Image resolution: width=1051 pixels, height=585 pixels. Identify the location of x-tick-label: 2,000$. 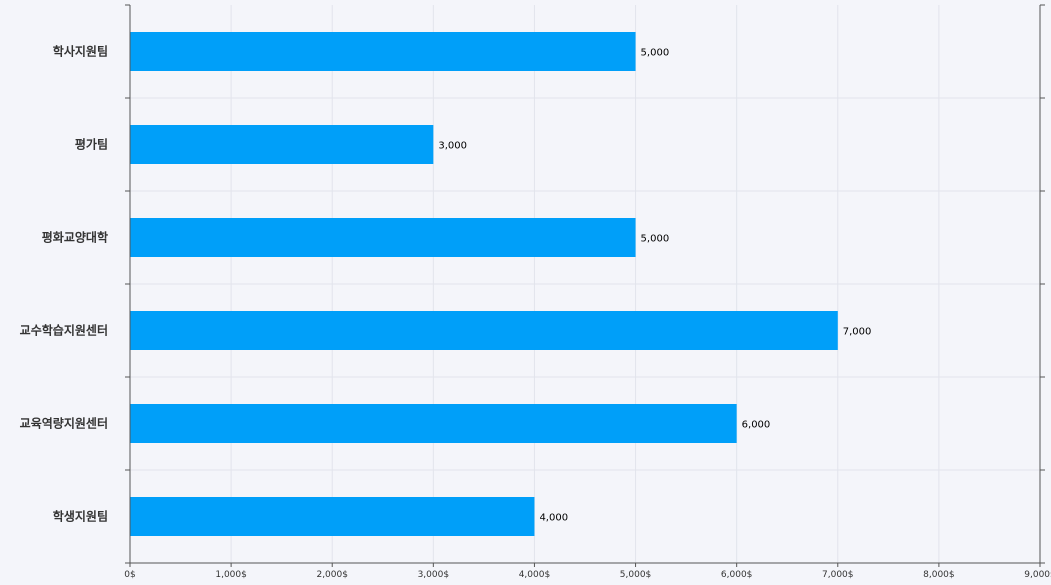
(332, 575).